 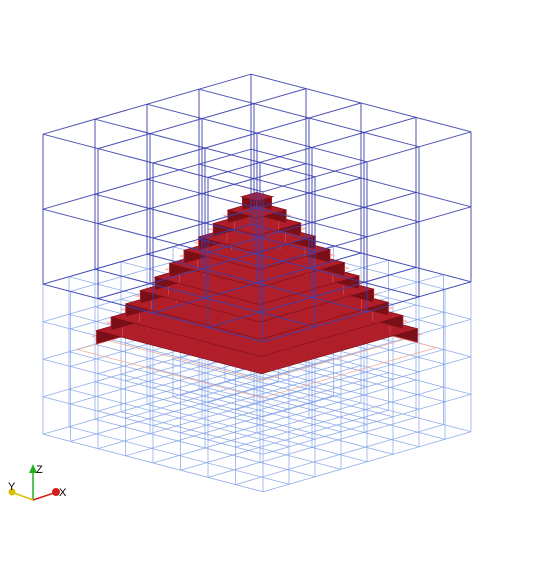 What do you see at coordinates (23, 496) in the screenshot?
I see `y-axis-line` at bounding box center [23, 496].